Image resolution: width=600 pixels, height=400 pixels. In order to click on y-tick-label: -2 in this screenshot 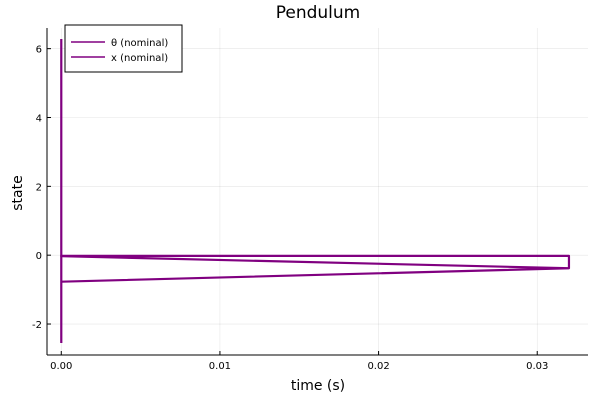, I will do `click(37, 325)`.